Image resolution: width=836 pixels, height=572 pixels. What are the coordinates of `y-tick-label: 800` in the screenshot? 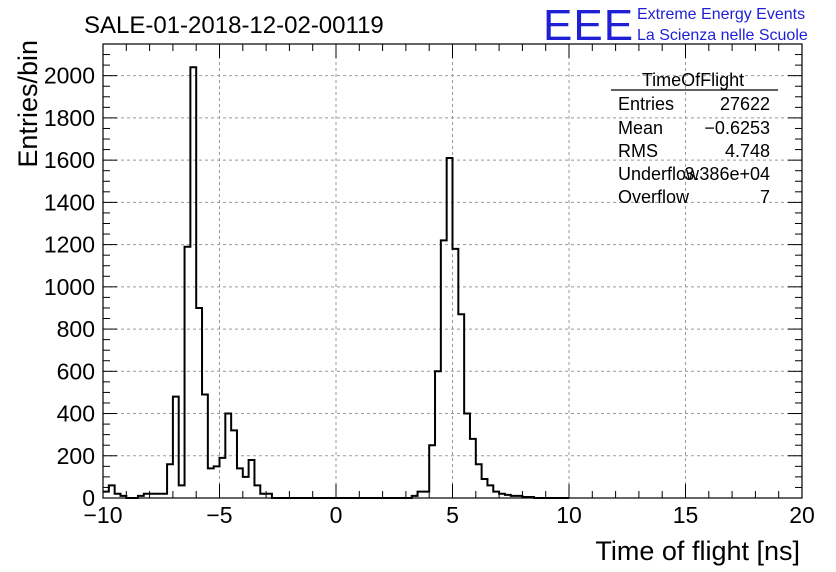 It's located at (76, 329).